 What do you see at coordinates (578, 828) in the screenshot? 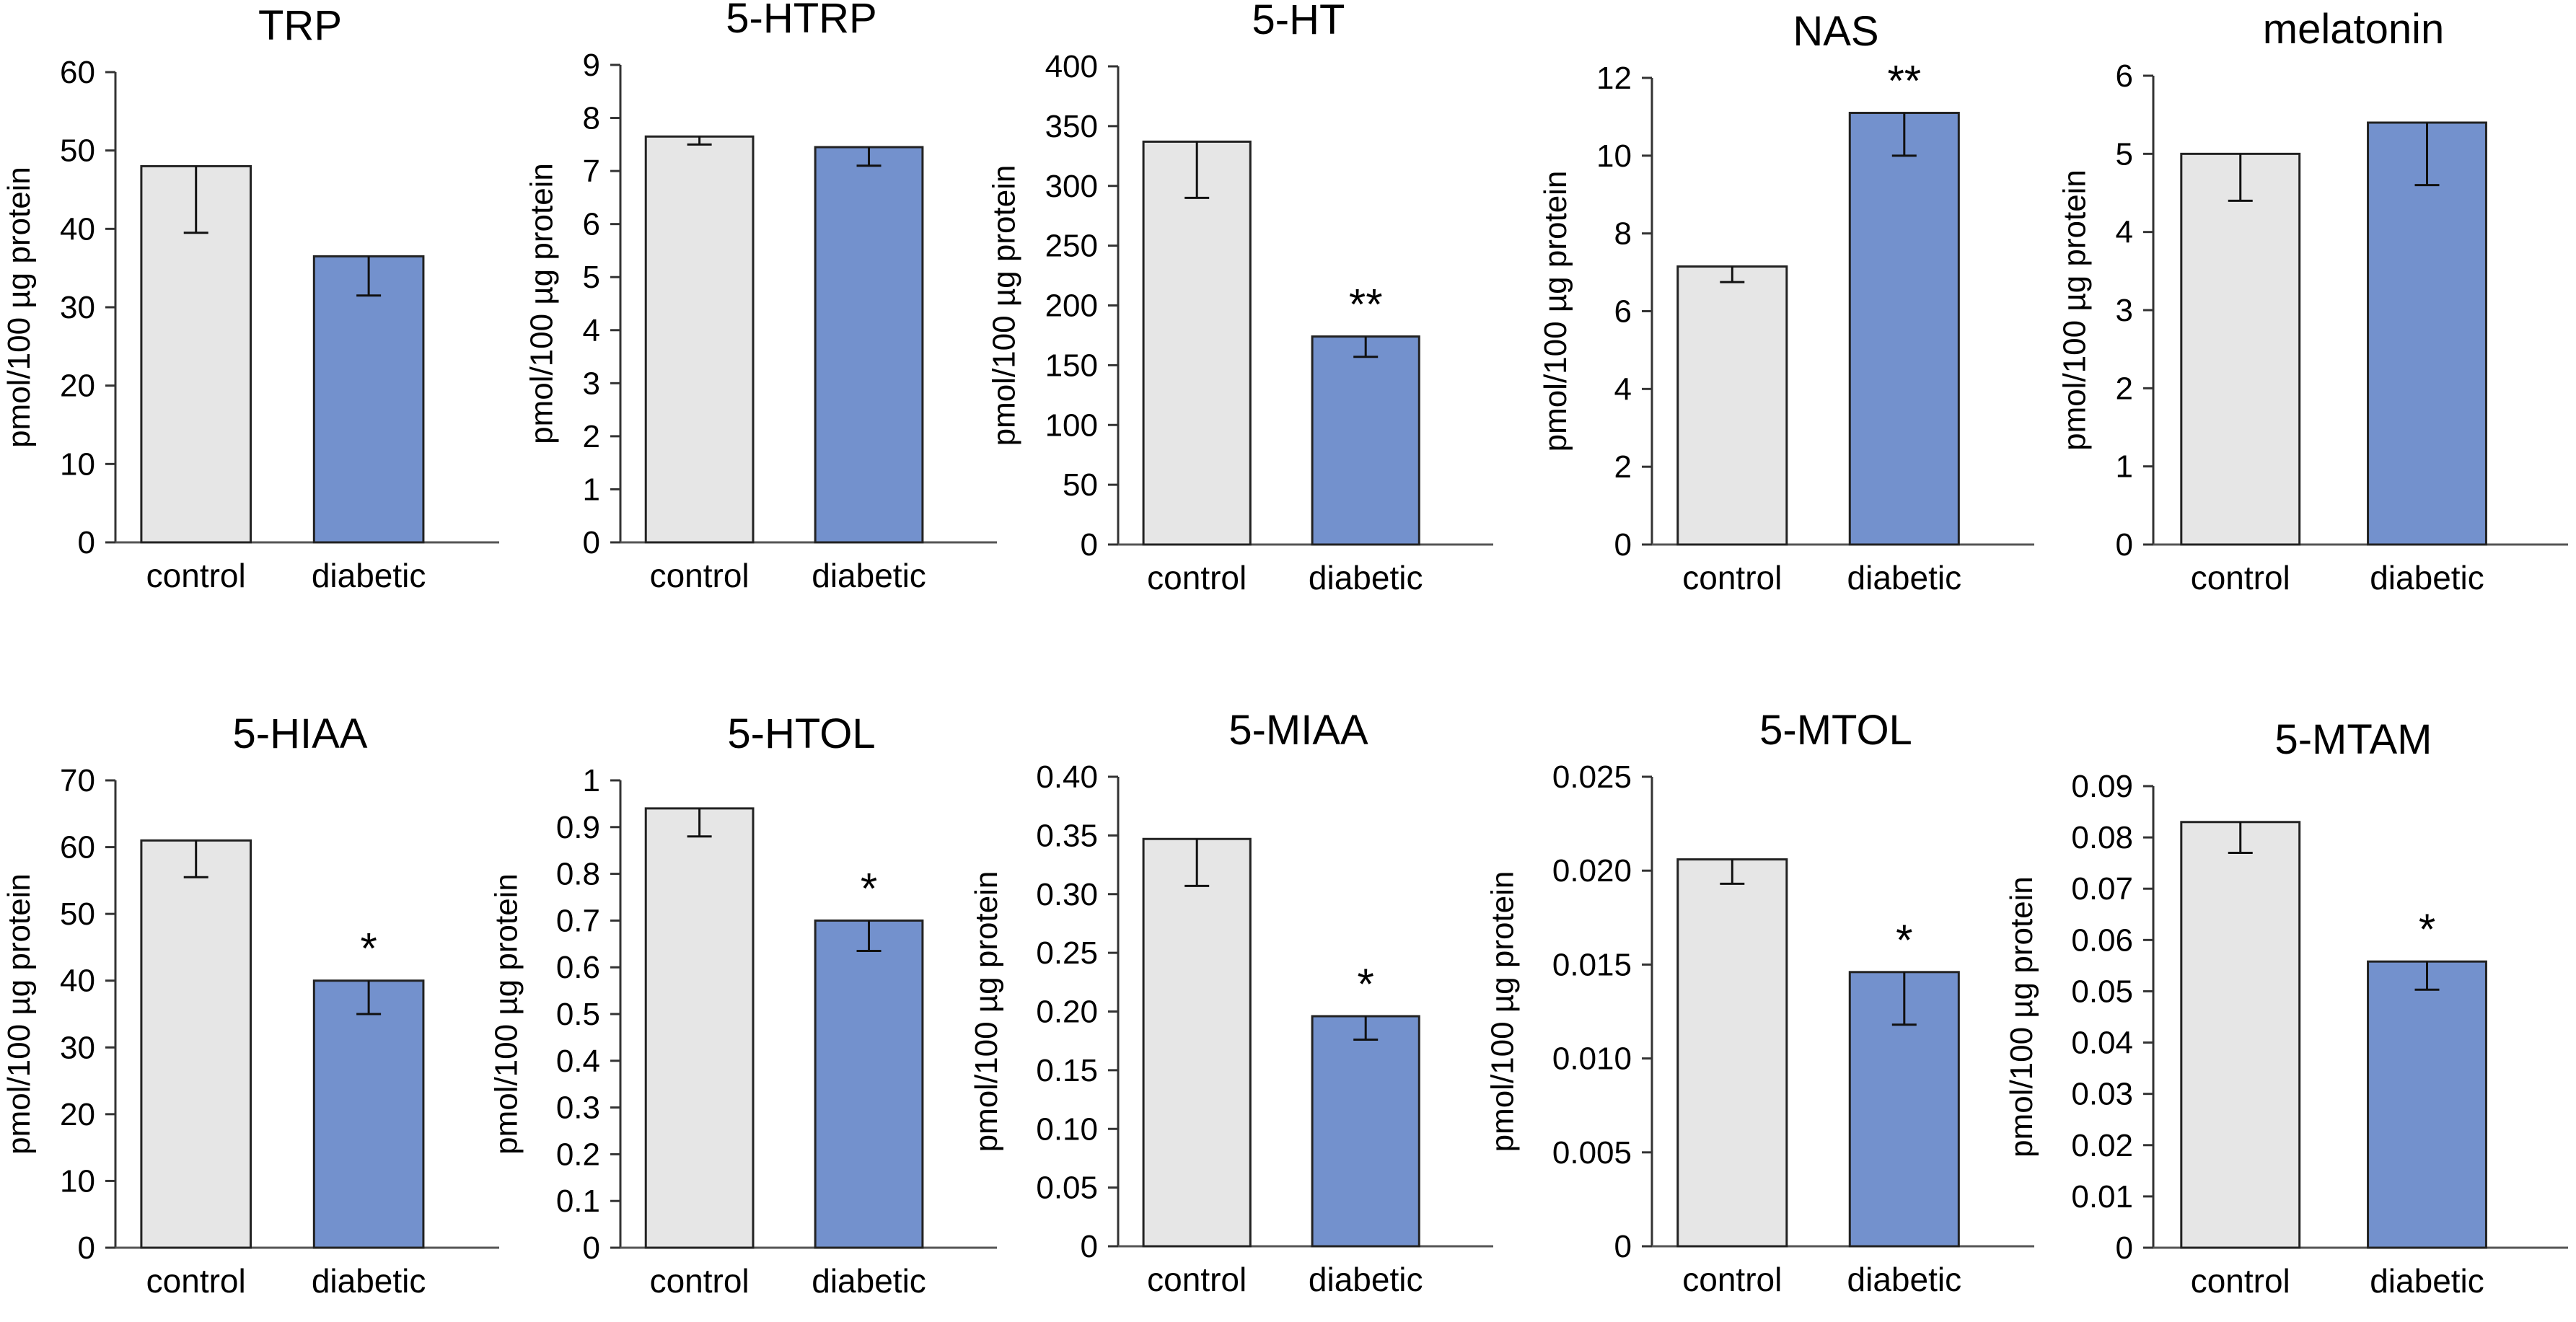
I see `y-tick-label: 0.9` at bounding box center [578, 828].